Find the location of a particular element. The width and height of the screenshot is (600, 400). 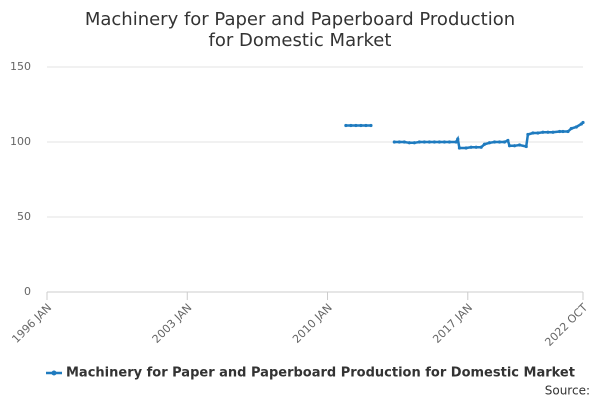

x-tick-label: 2022 OCT is located at coordinates (566, 325).